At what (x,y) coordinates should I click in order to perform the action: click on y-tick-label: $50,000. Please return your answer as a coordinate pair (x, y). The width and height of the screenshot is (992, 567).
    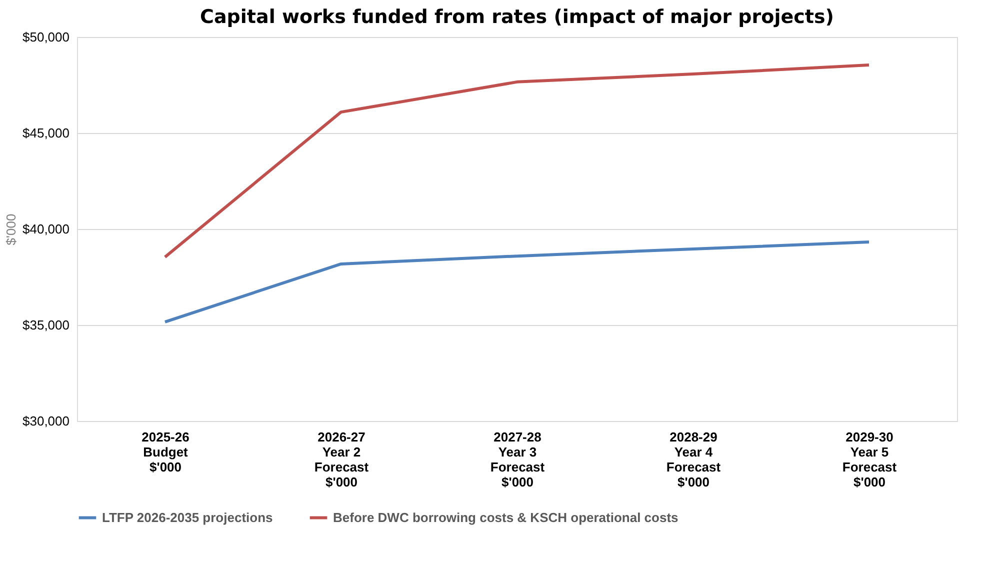
    Looking at the image, I should click on (46, 37).